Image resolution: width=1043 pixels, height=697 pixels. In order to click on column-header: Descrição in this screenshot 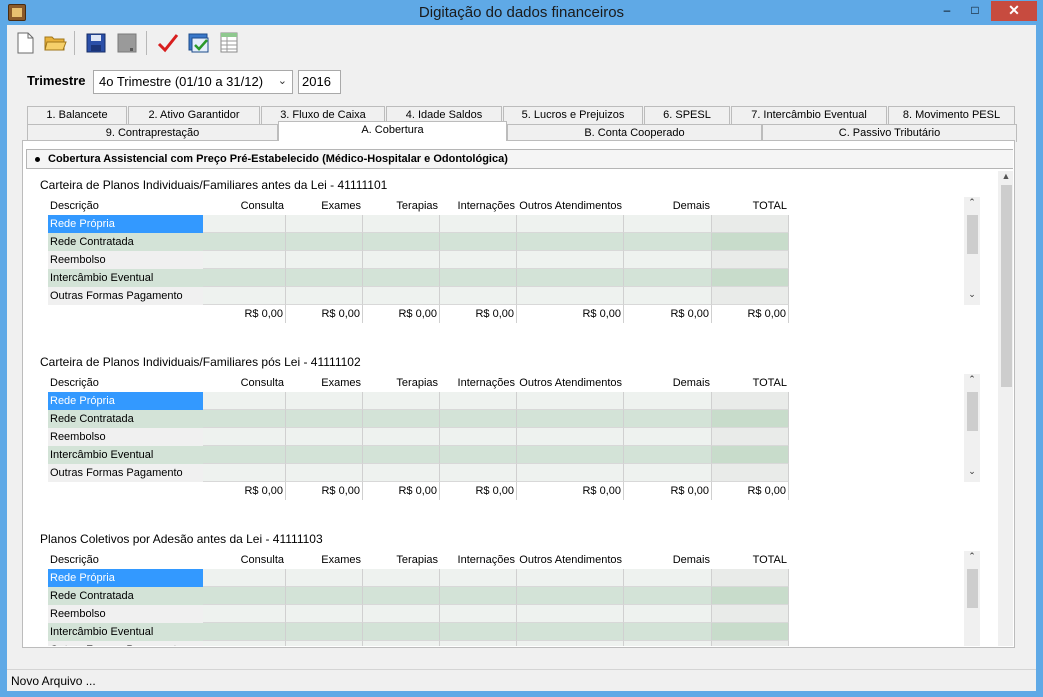, I will do `click(74, 560)`.